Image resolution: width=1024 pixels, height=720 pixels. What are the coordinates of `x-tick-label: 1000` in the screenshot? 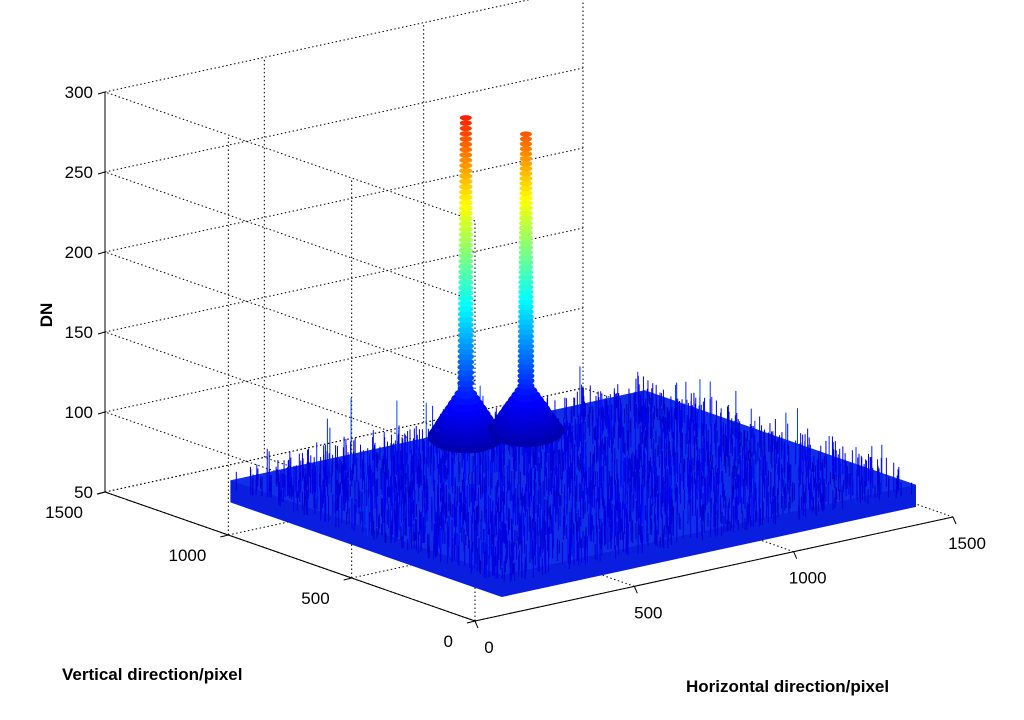 It's located at (808, 578).